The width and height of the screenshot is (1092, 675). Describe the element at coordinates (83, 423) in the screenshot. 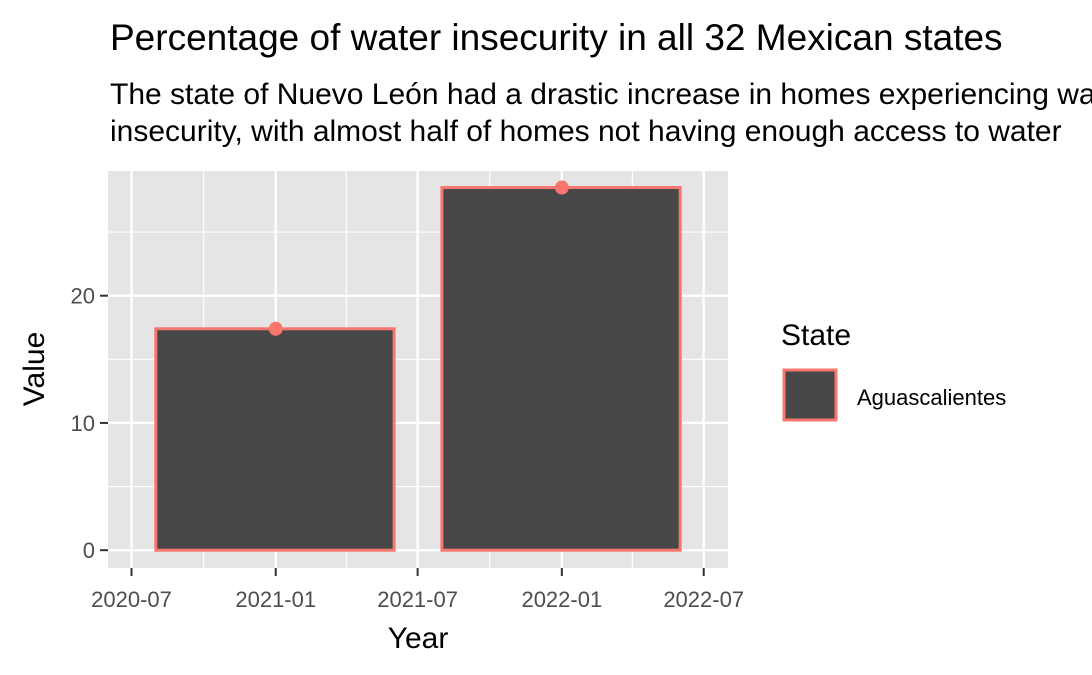

I see `y-tick-label: 10` at that location.